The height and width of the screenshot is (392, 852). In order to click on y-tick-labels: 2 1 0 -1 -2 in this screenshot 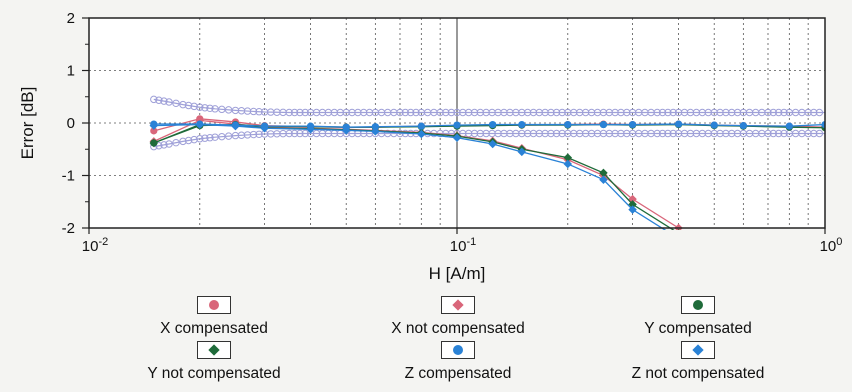, I will do `click(68, 123)`.